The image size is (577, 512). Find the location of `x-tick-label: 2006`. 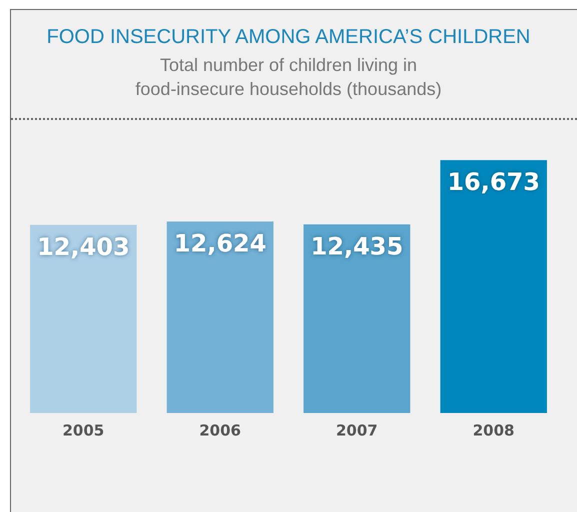

x-tick-label: 2006 is located at coordinates (220, 431).